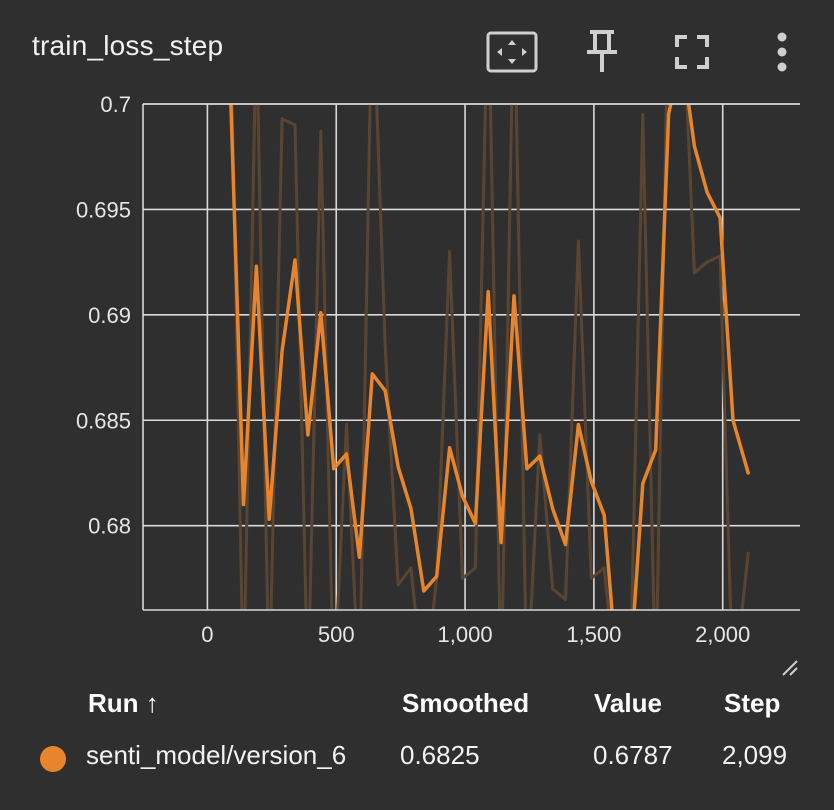  Describe the element at coordinates (103, 209) in the screenshot. I see `y-tick-label: 0.695` at that location.